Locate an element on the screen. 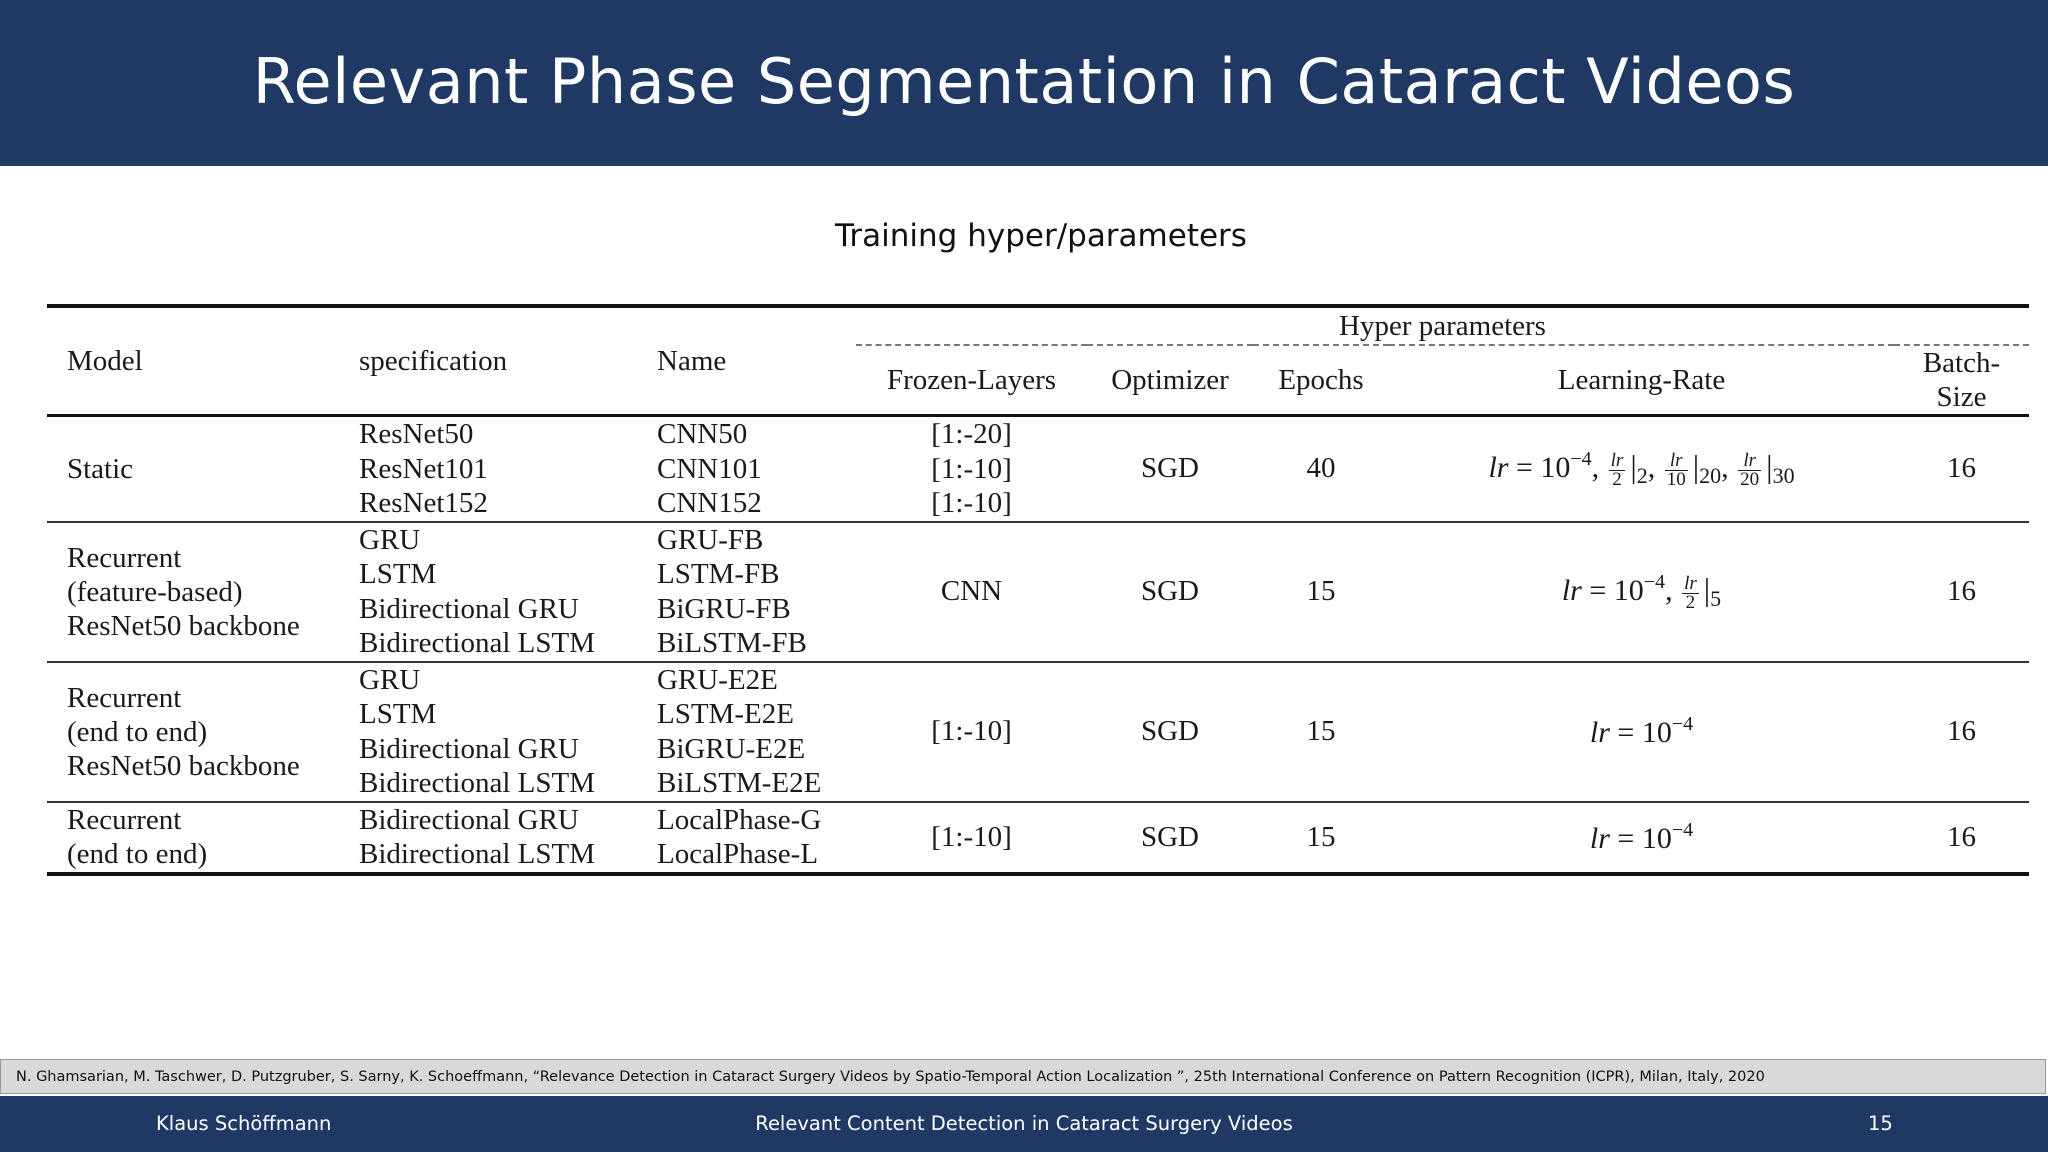 This screenshot has width=2048, height=1152. header-learning-rate: Learning-Rate is located at coordinates (1641, 381).